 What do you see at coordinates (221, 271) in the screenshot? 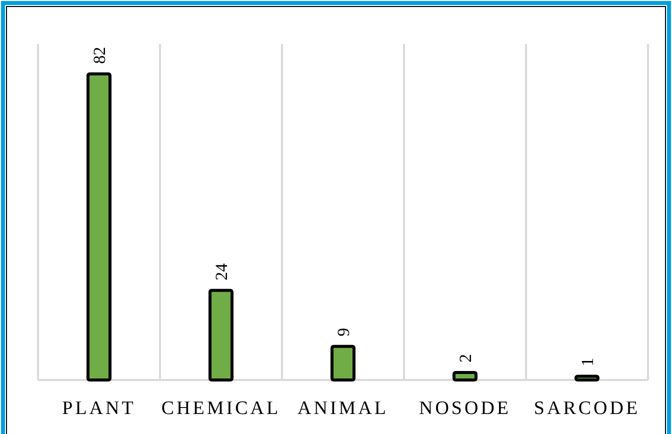
I see `data-label: 24` at bounding box center [221, 271].